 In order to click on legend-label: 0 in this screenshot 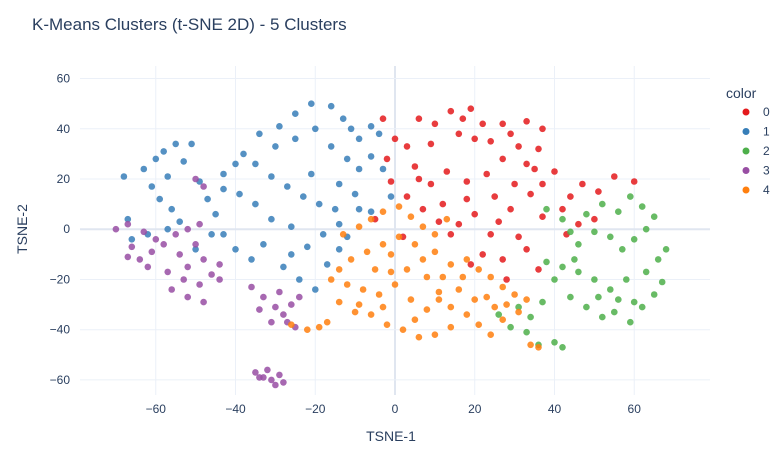, I will do `click(766, 112)`.